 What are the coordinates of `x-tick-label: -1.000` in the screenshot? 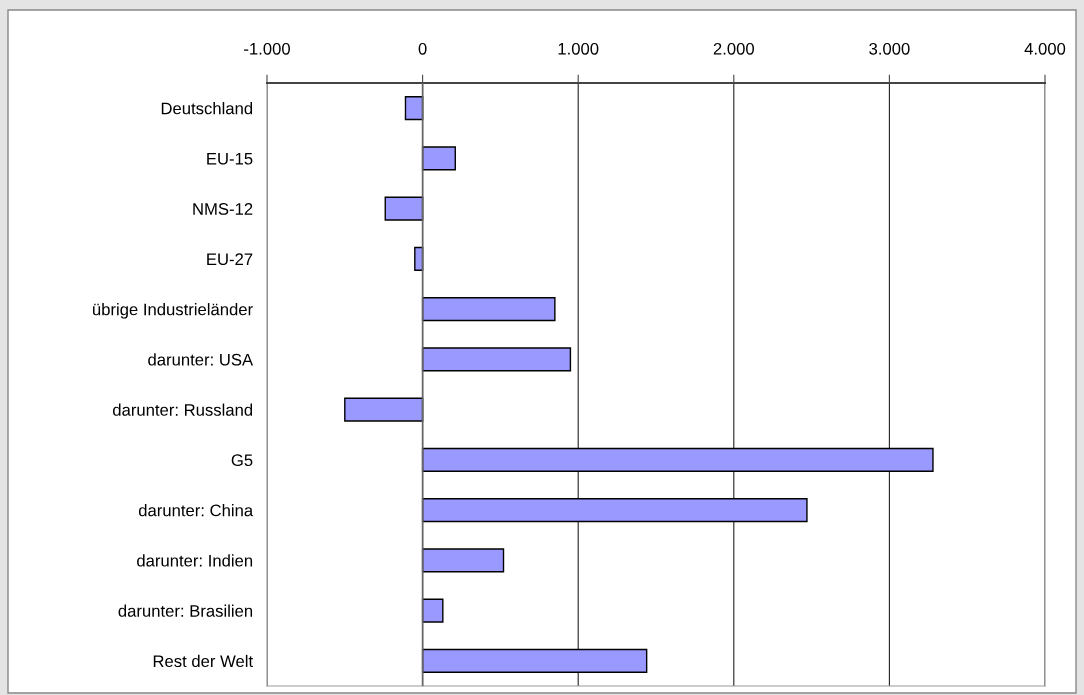 It's located at (267, 48).